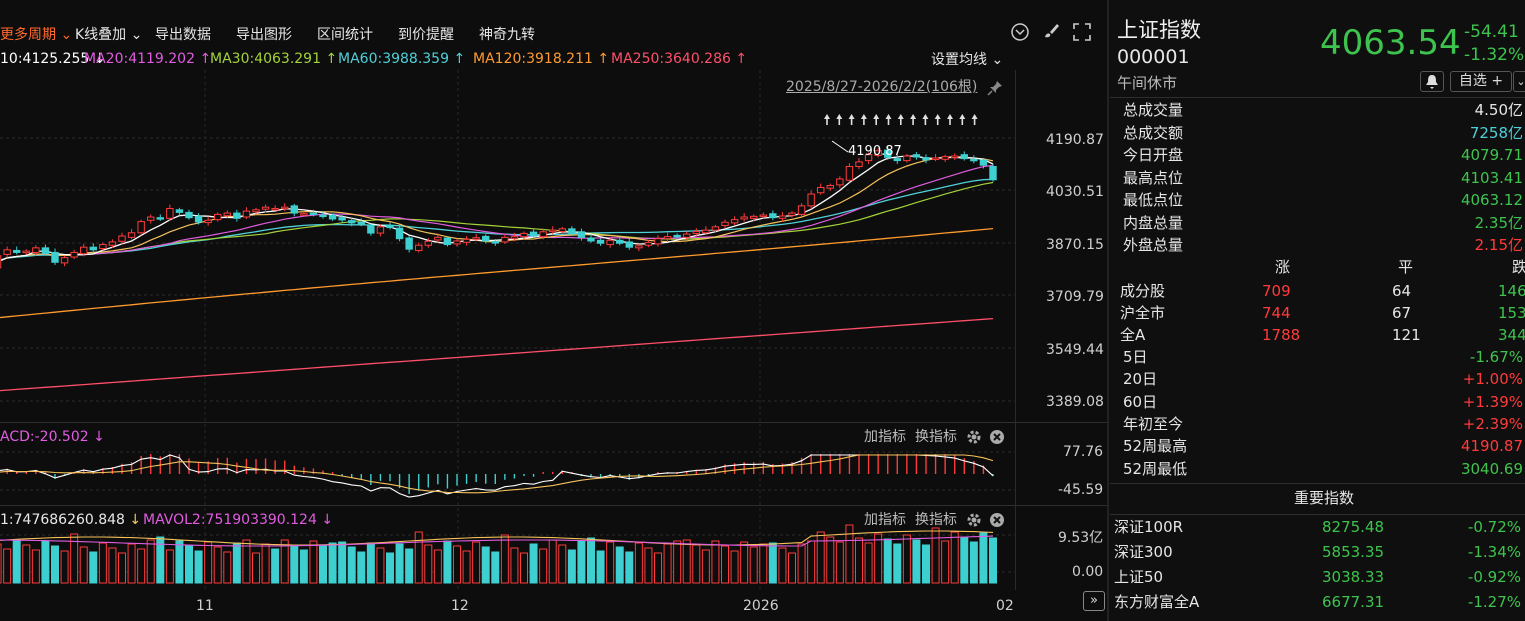 The width and height of the screenshot is (1525, 621). What do you see at coordinates (426, 35) in the screenshot?
I see `toolbar-price-alert: 到价提醒` at bounding box center [426, 35].